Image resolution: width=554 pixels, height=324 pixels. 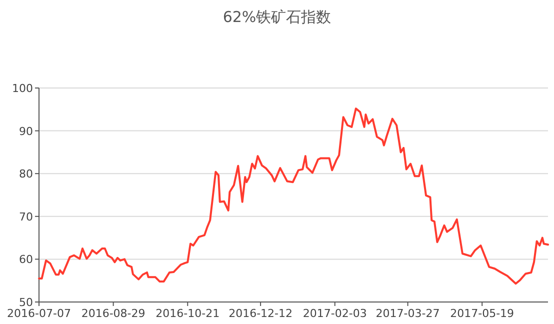 I want to click on y-tick-label: 90, so click(x=26, y=131).